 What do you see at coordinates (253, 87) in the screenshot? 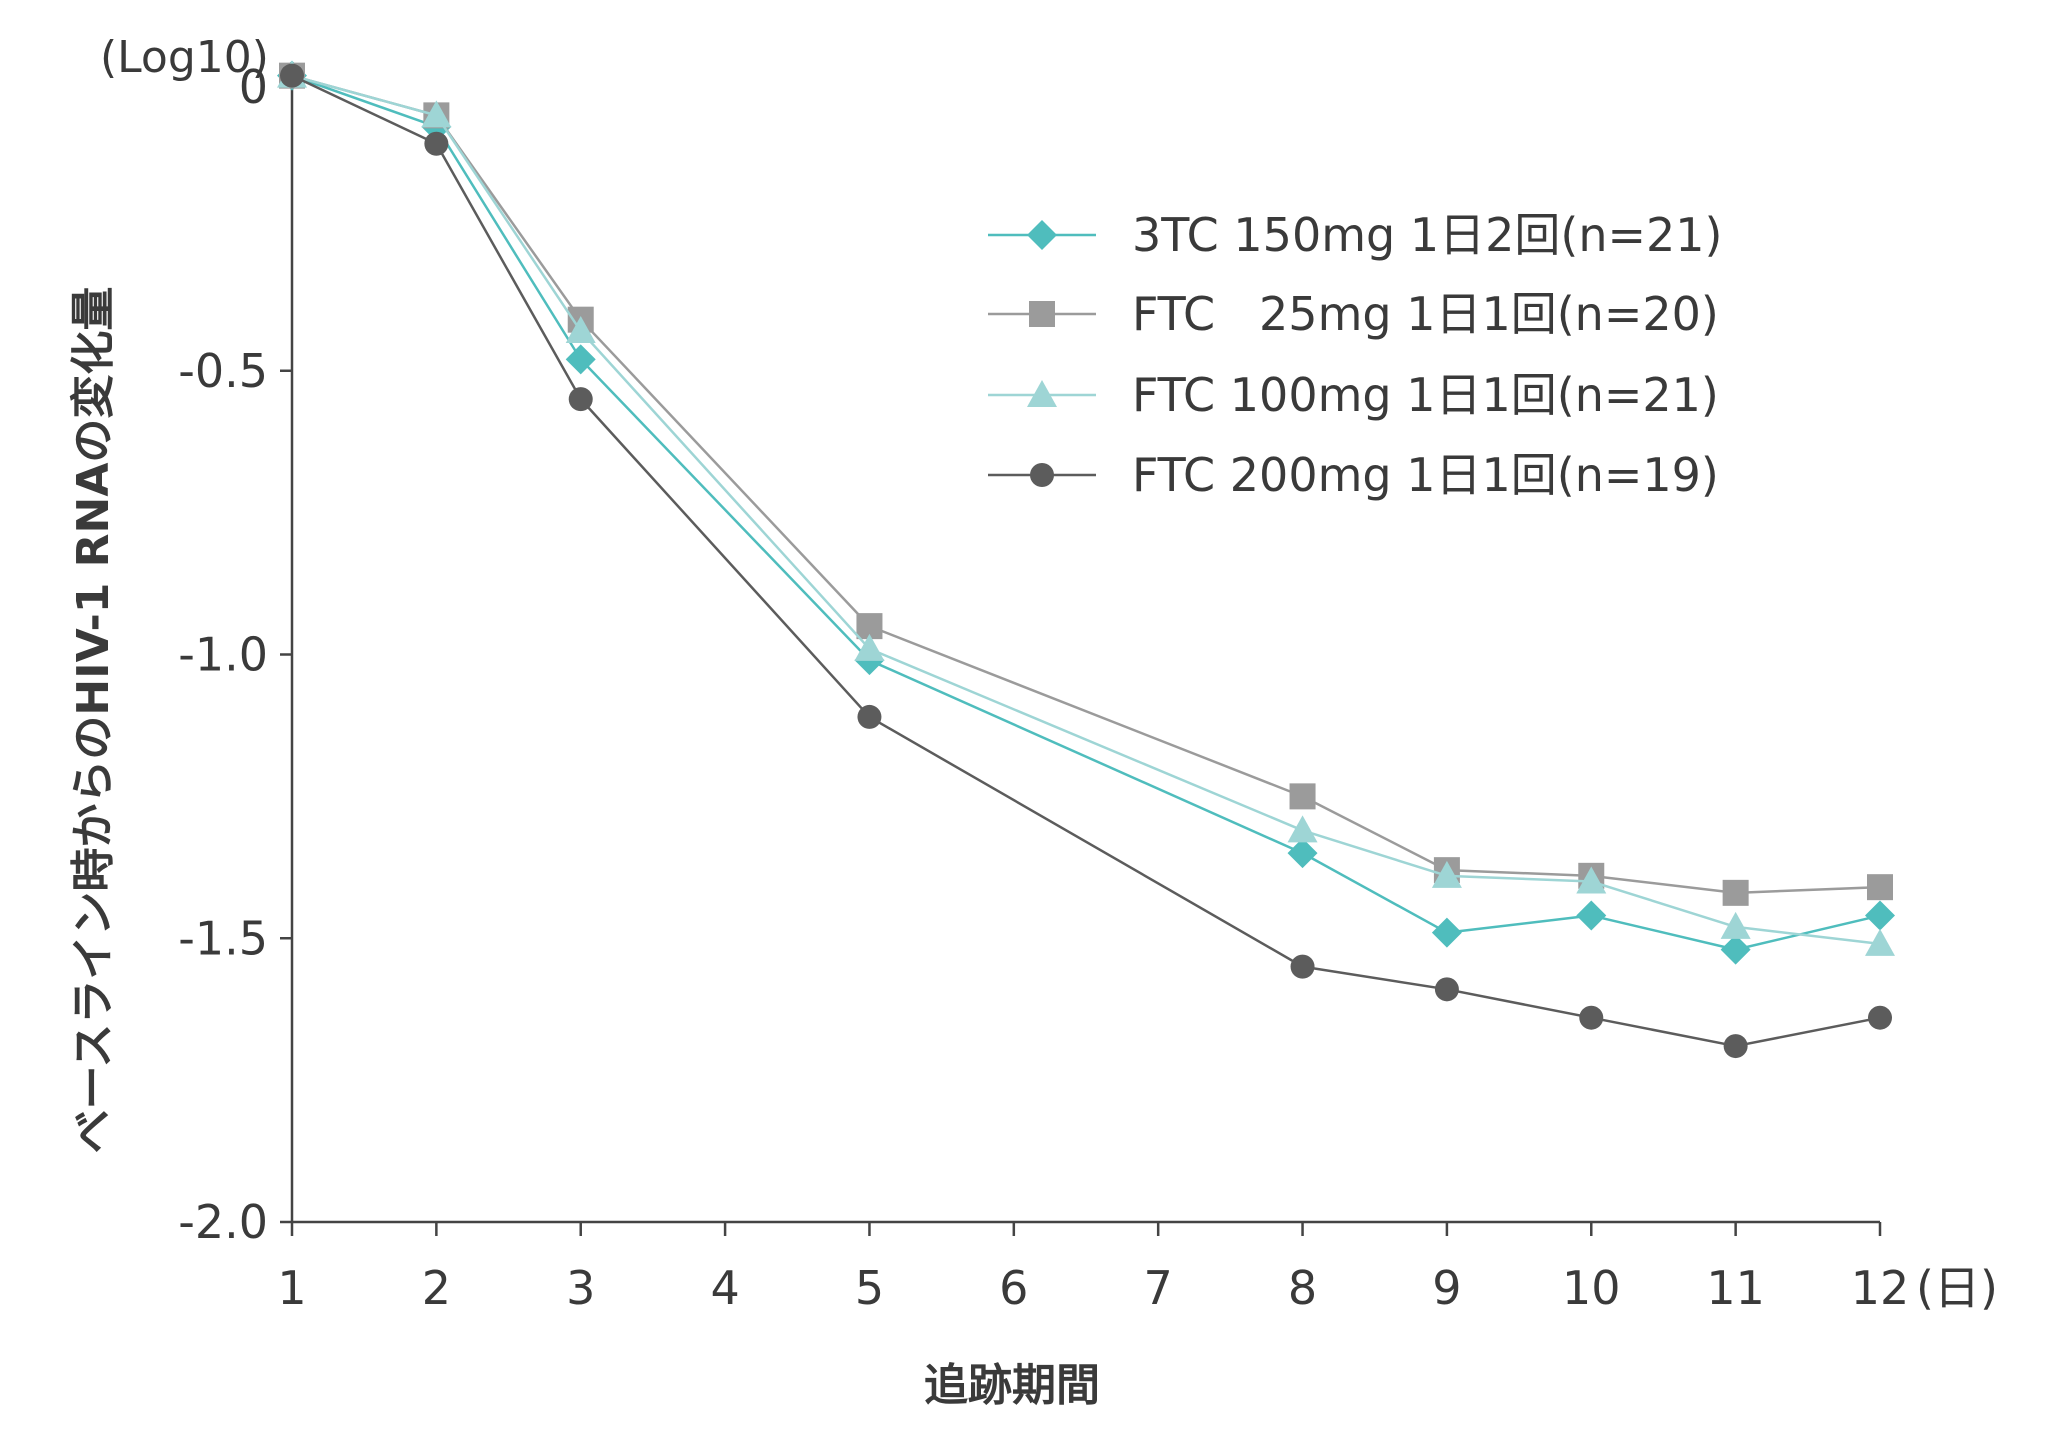
I see `y-tick-label: 0` at bounding box center [253, 87].